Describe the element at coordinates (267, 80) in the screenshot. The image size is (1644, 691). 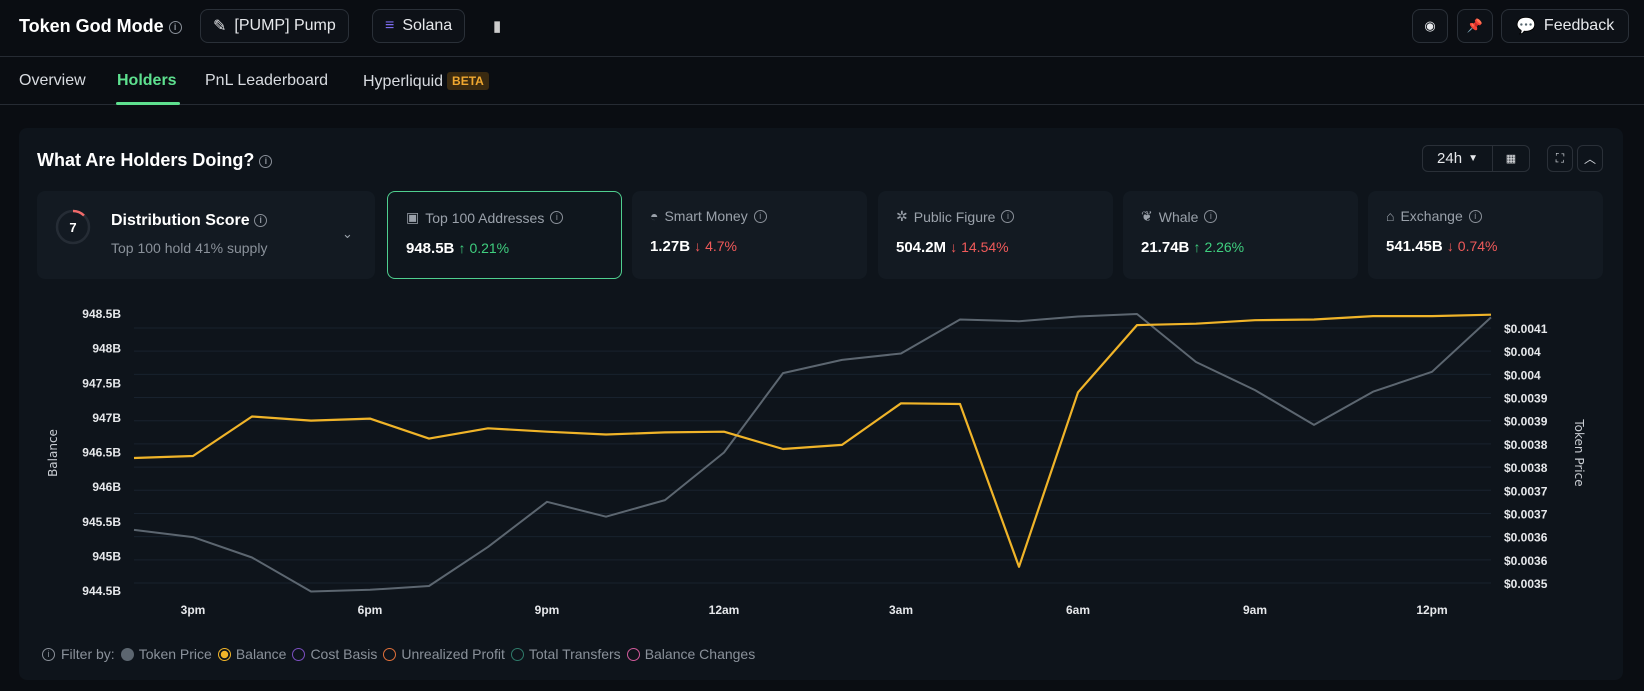
I see `tab-pnl-leaderboard: PnL Leaderboard` at that location.